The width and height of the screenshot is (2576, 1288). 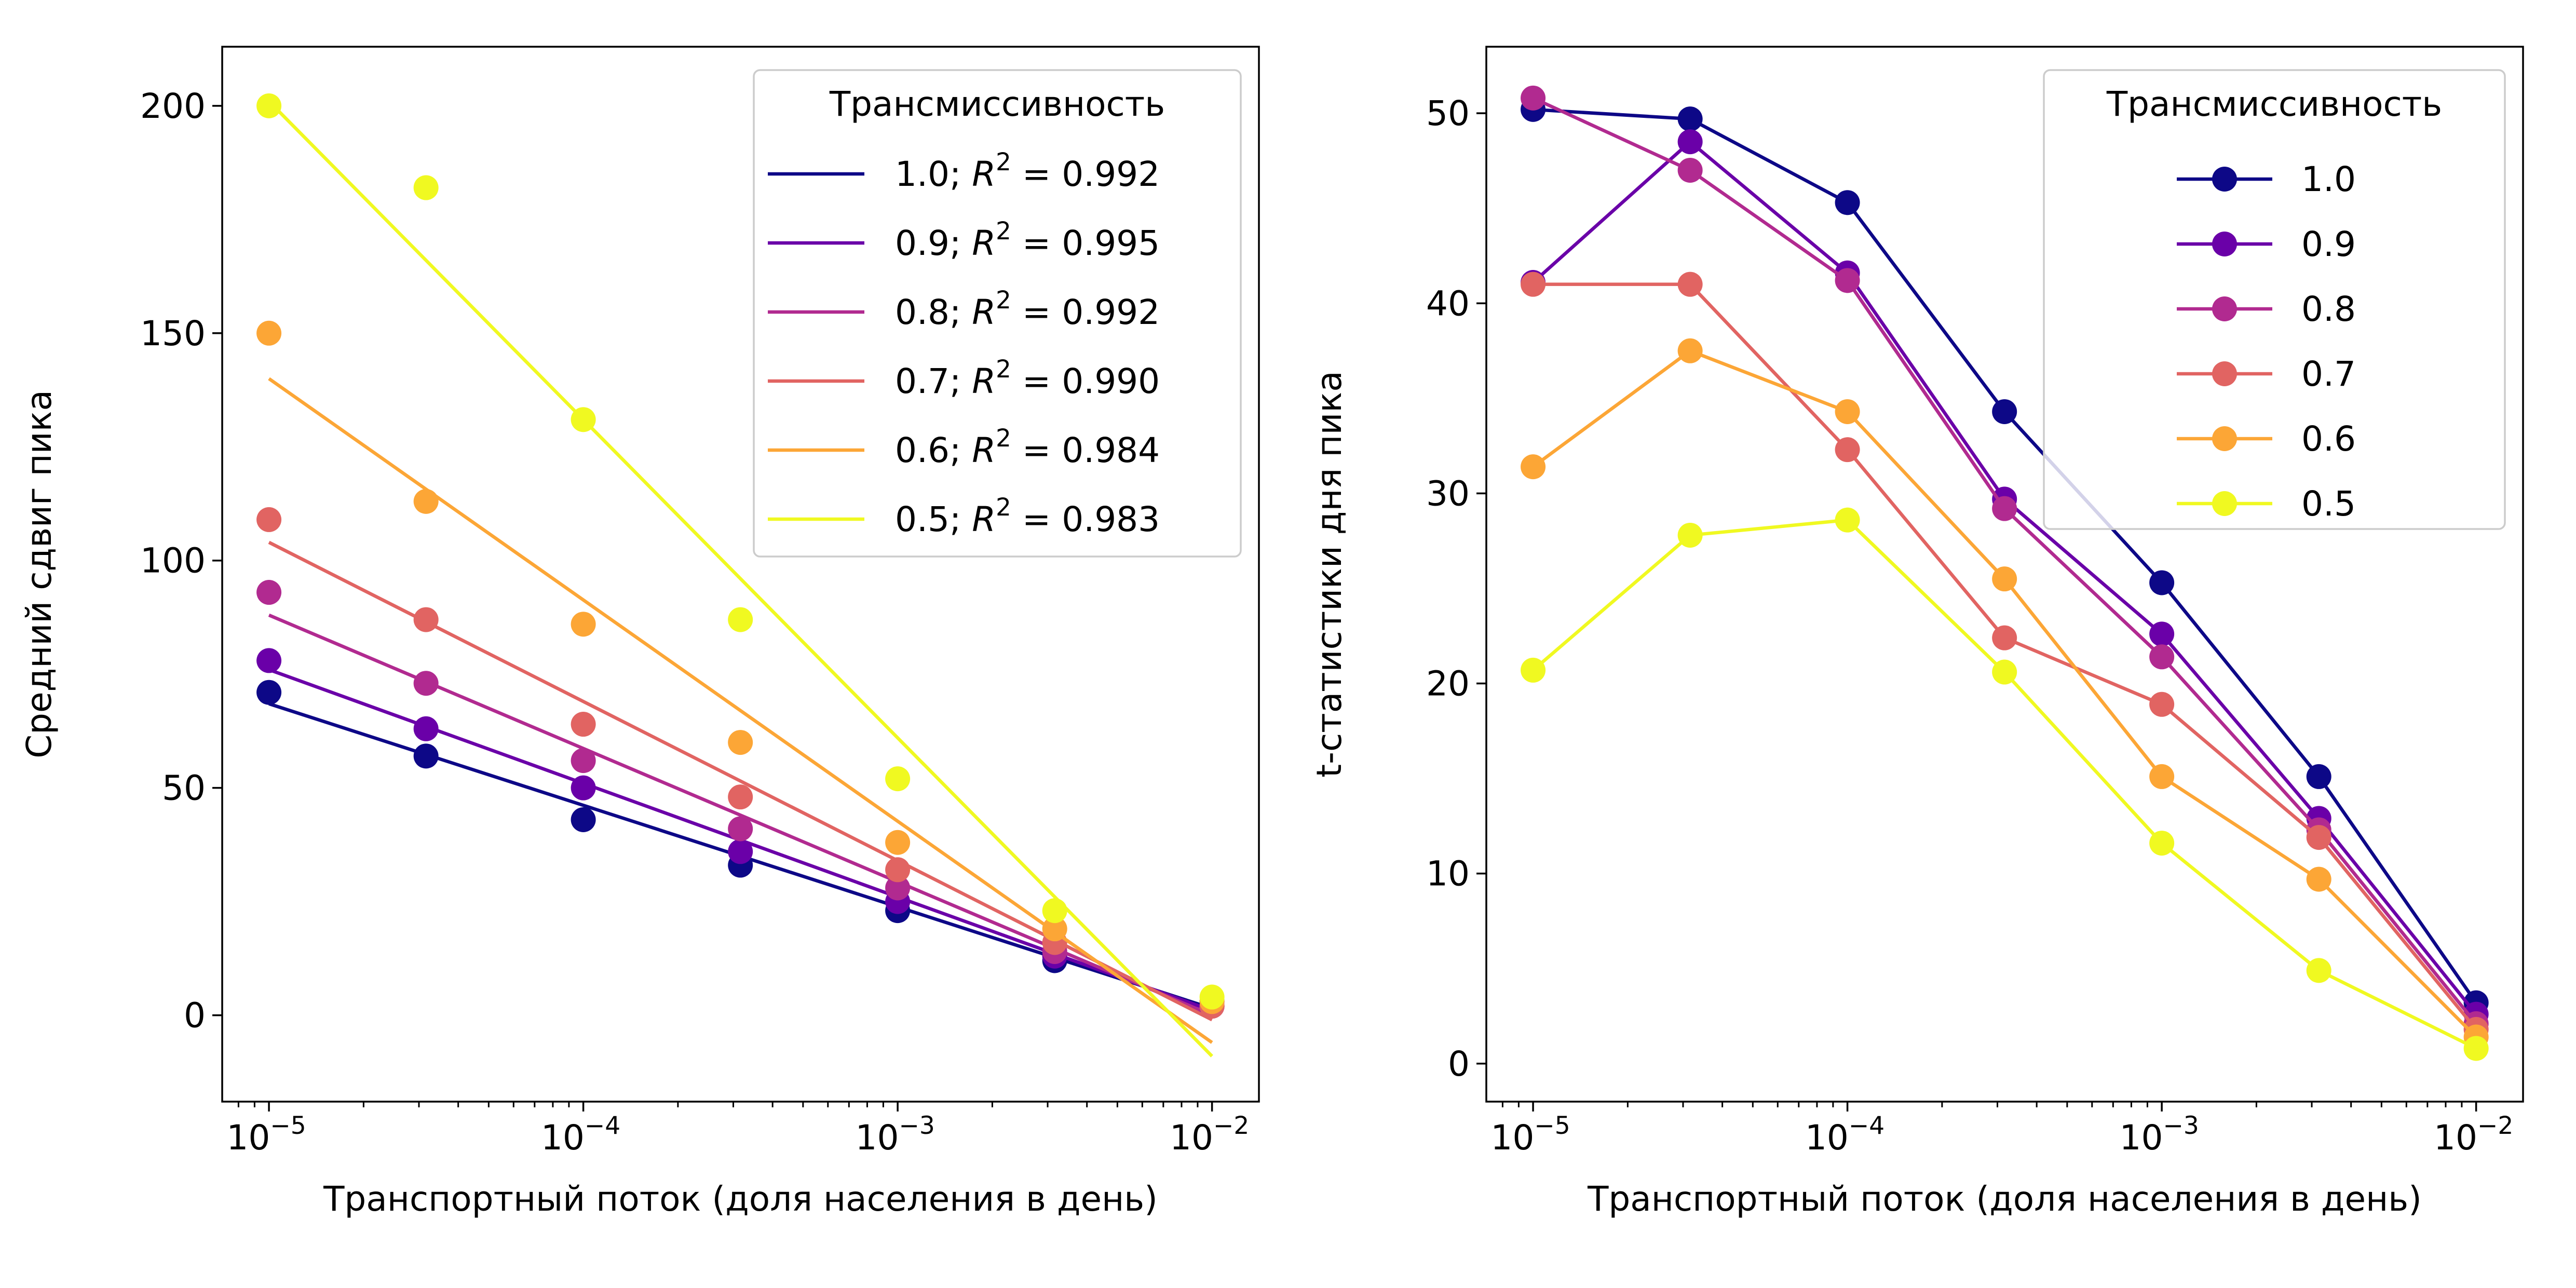 What do you see at coordinates (1329, 574) in the screenshot?
I see `y-axis-label: t-статистики дня пика` at bounding box center [1329, 574].